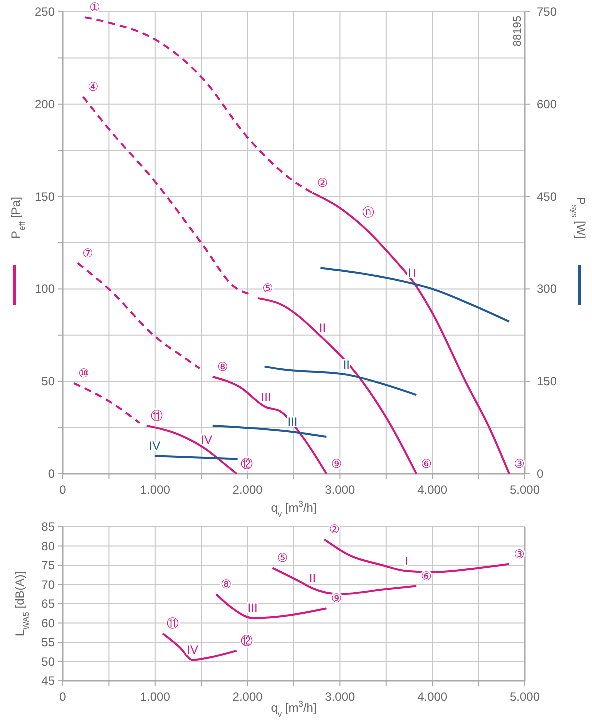 This screenshot has height=722, width=592. I want to click on y-tick-label: 100, so click(45, 289).